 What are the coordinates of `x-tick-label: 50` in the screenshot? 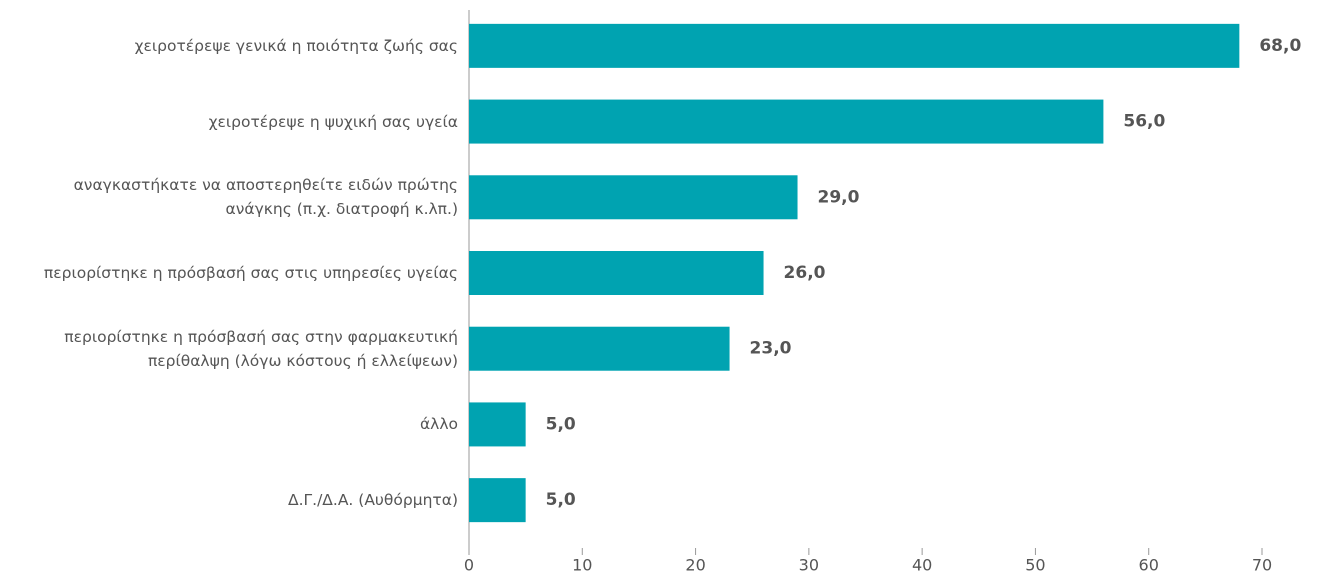 It's located at (1035, 565).